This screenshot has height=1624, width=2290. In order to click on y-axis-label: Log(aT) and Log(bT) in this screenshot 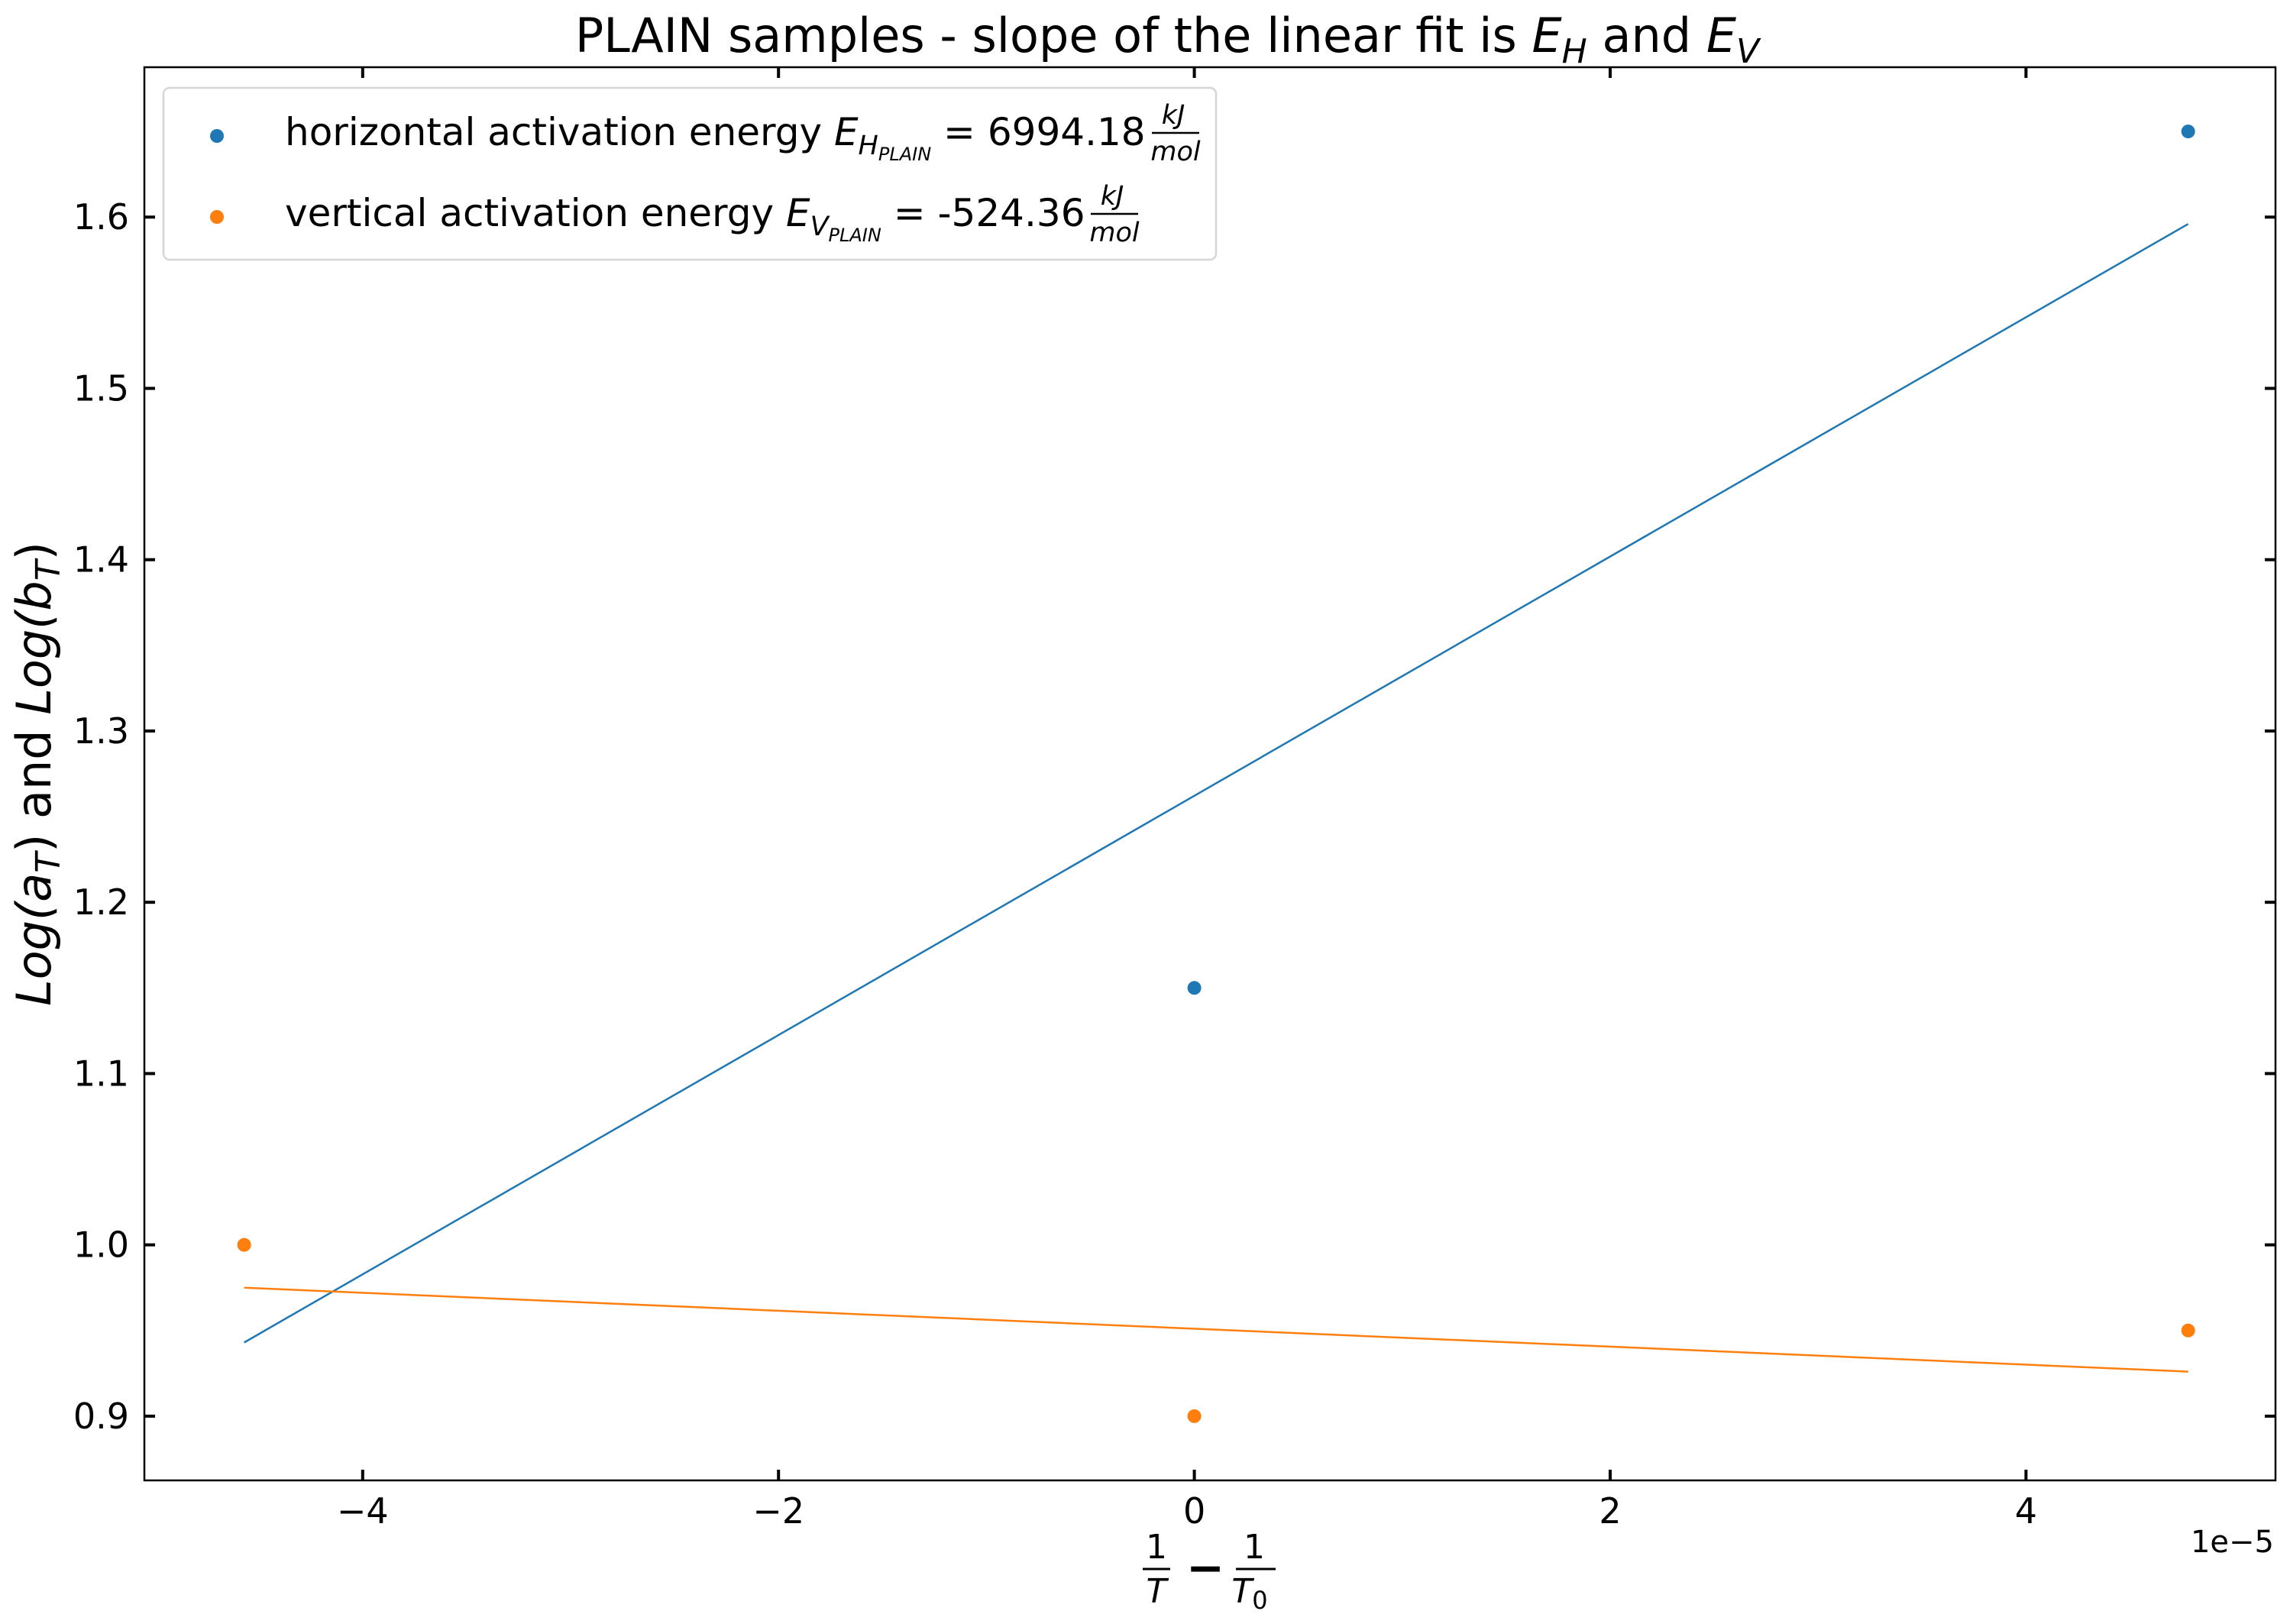, I will do `click(37, 774)`.